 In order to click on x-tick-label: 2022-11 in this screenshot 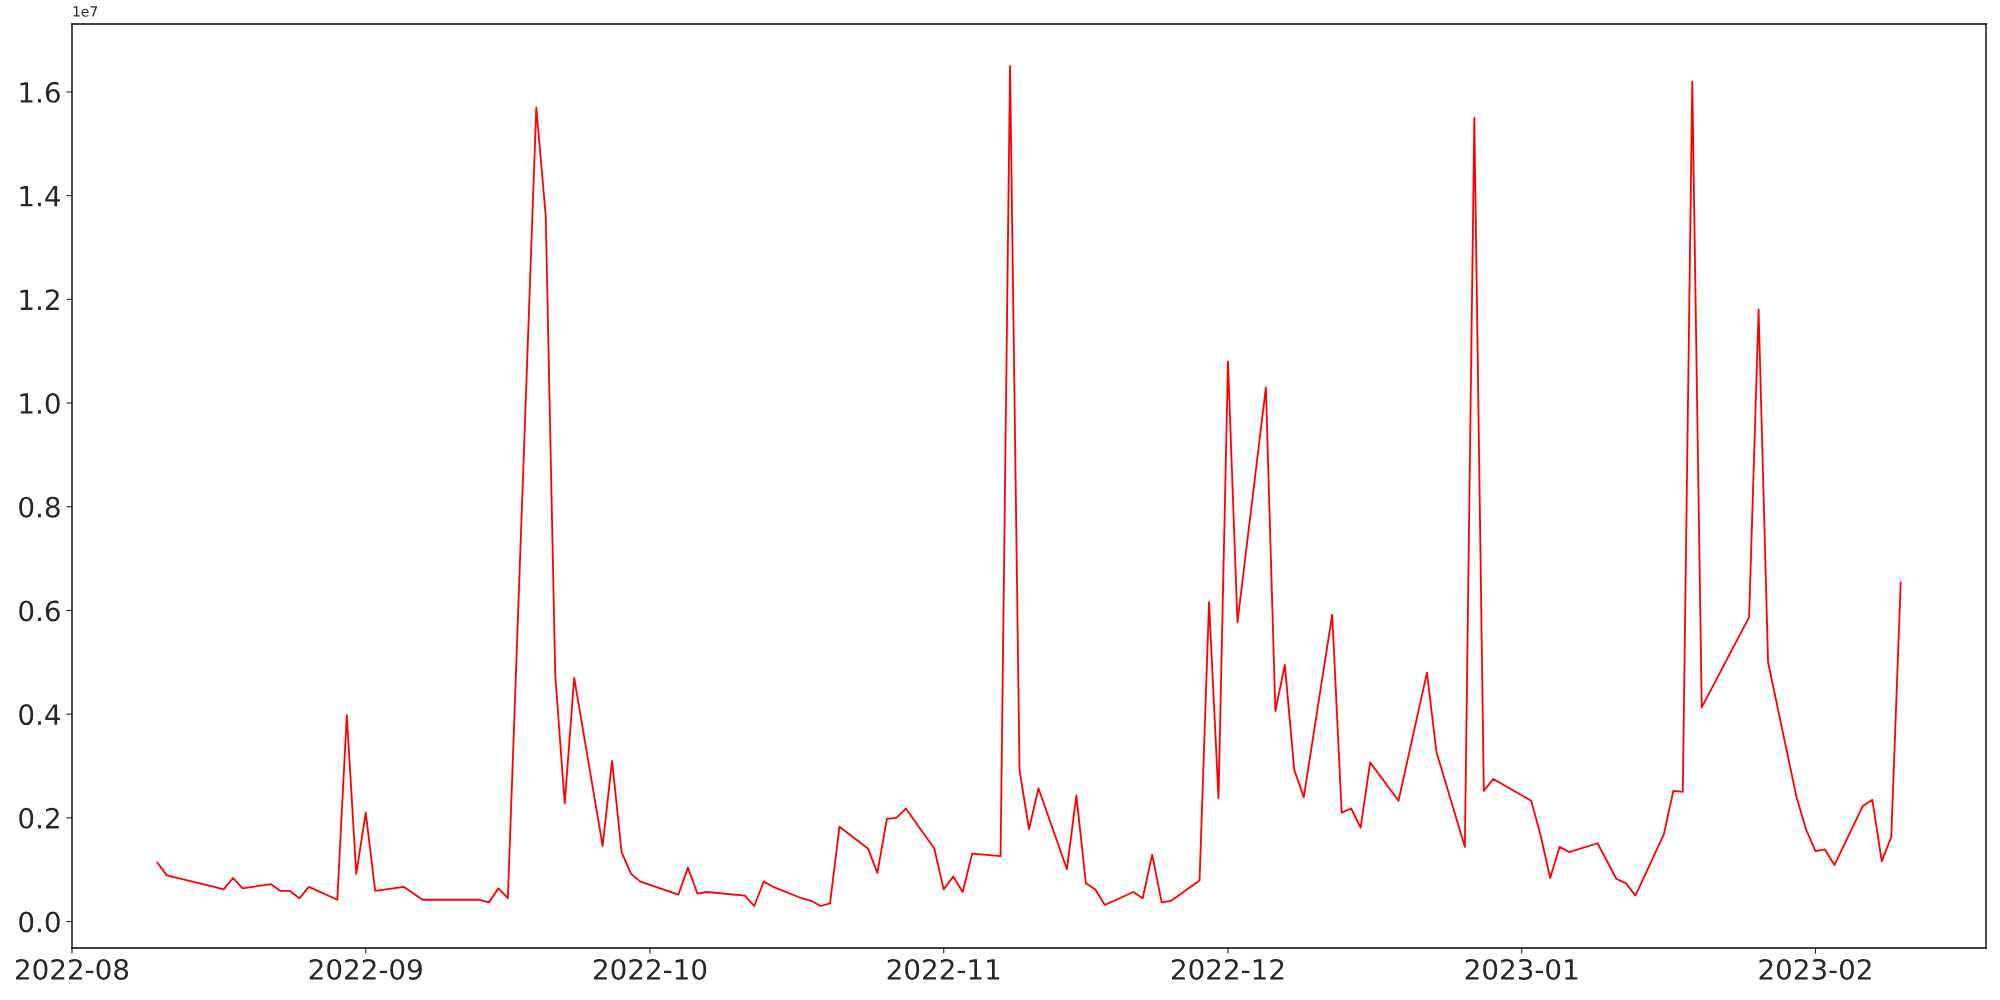, I will do `click(943, 969)`.